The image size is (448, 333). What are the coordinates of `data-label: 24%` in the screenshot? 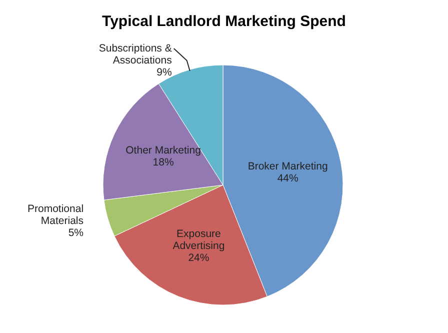 It's located at (199, 258).